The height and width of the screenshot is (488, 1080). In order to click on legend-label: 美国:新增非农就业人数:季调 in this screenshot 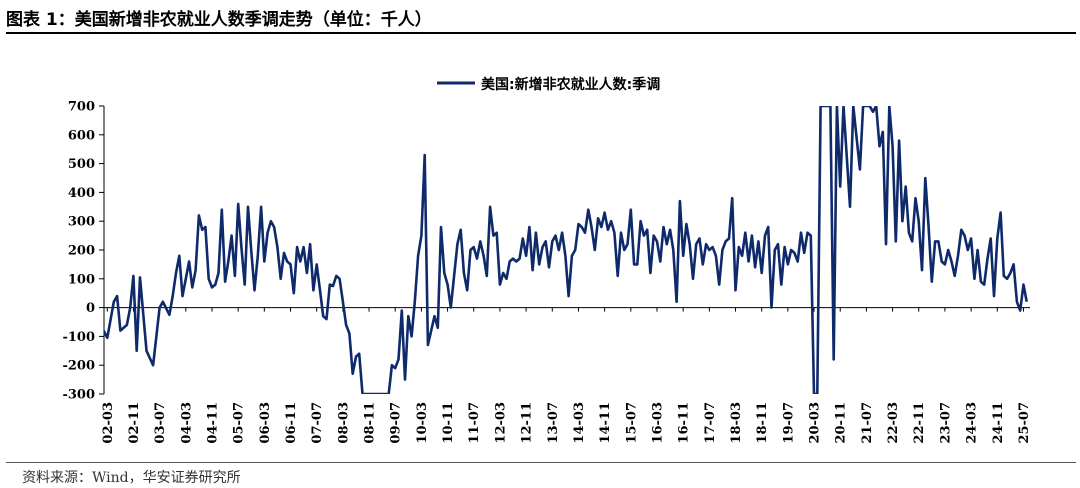, I will do `click(570, 84)`.